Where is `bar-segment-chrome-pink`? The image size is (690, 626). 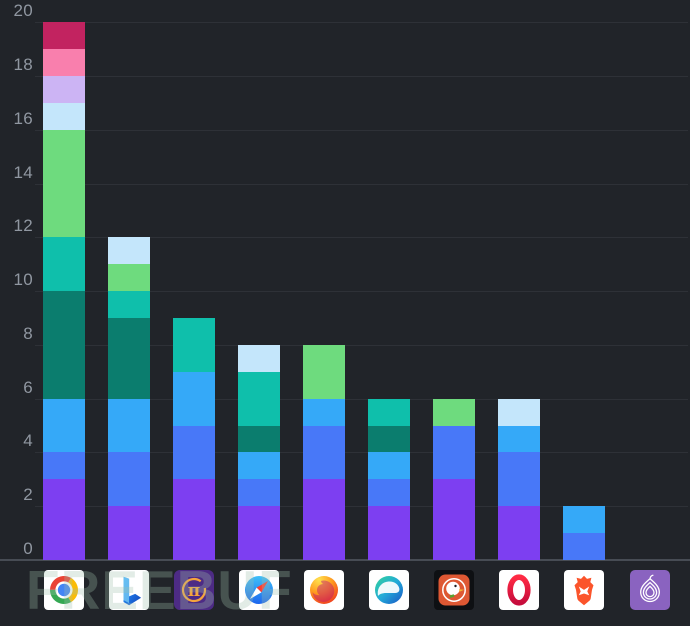 bar-segment-chrome-pink is located at coordinates (64, 63).